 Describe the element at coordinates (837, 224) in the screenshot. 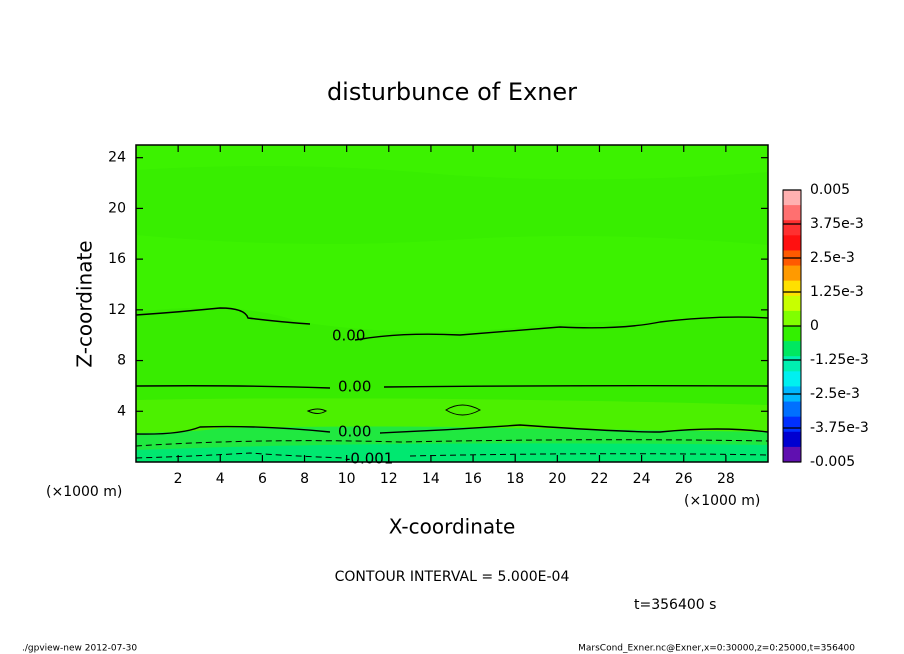

I see `colorbar-label: 3.75e-3` at that location.